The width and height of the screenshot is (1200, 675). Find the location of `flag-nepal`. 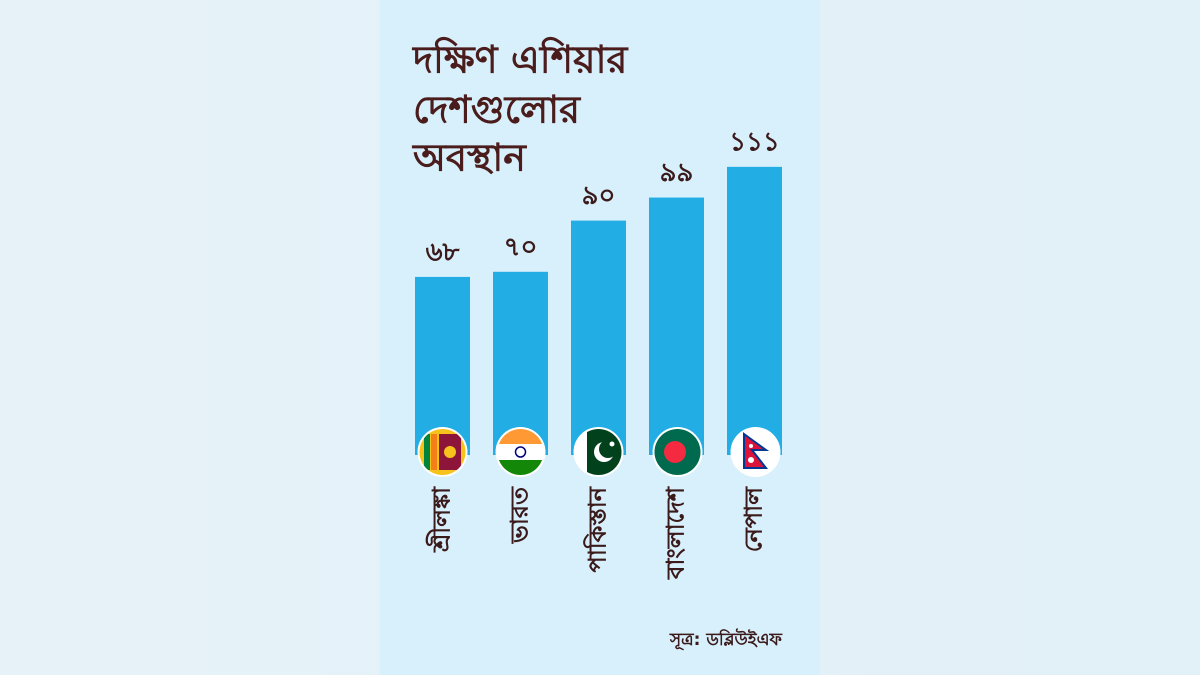

flag-nepal is located at coordinates (755, 452).